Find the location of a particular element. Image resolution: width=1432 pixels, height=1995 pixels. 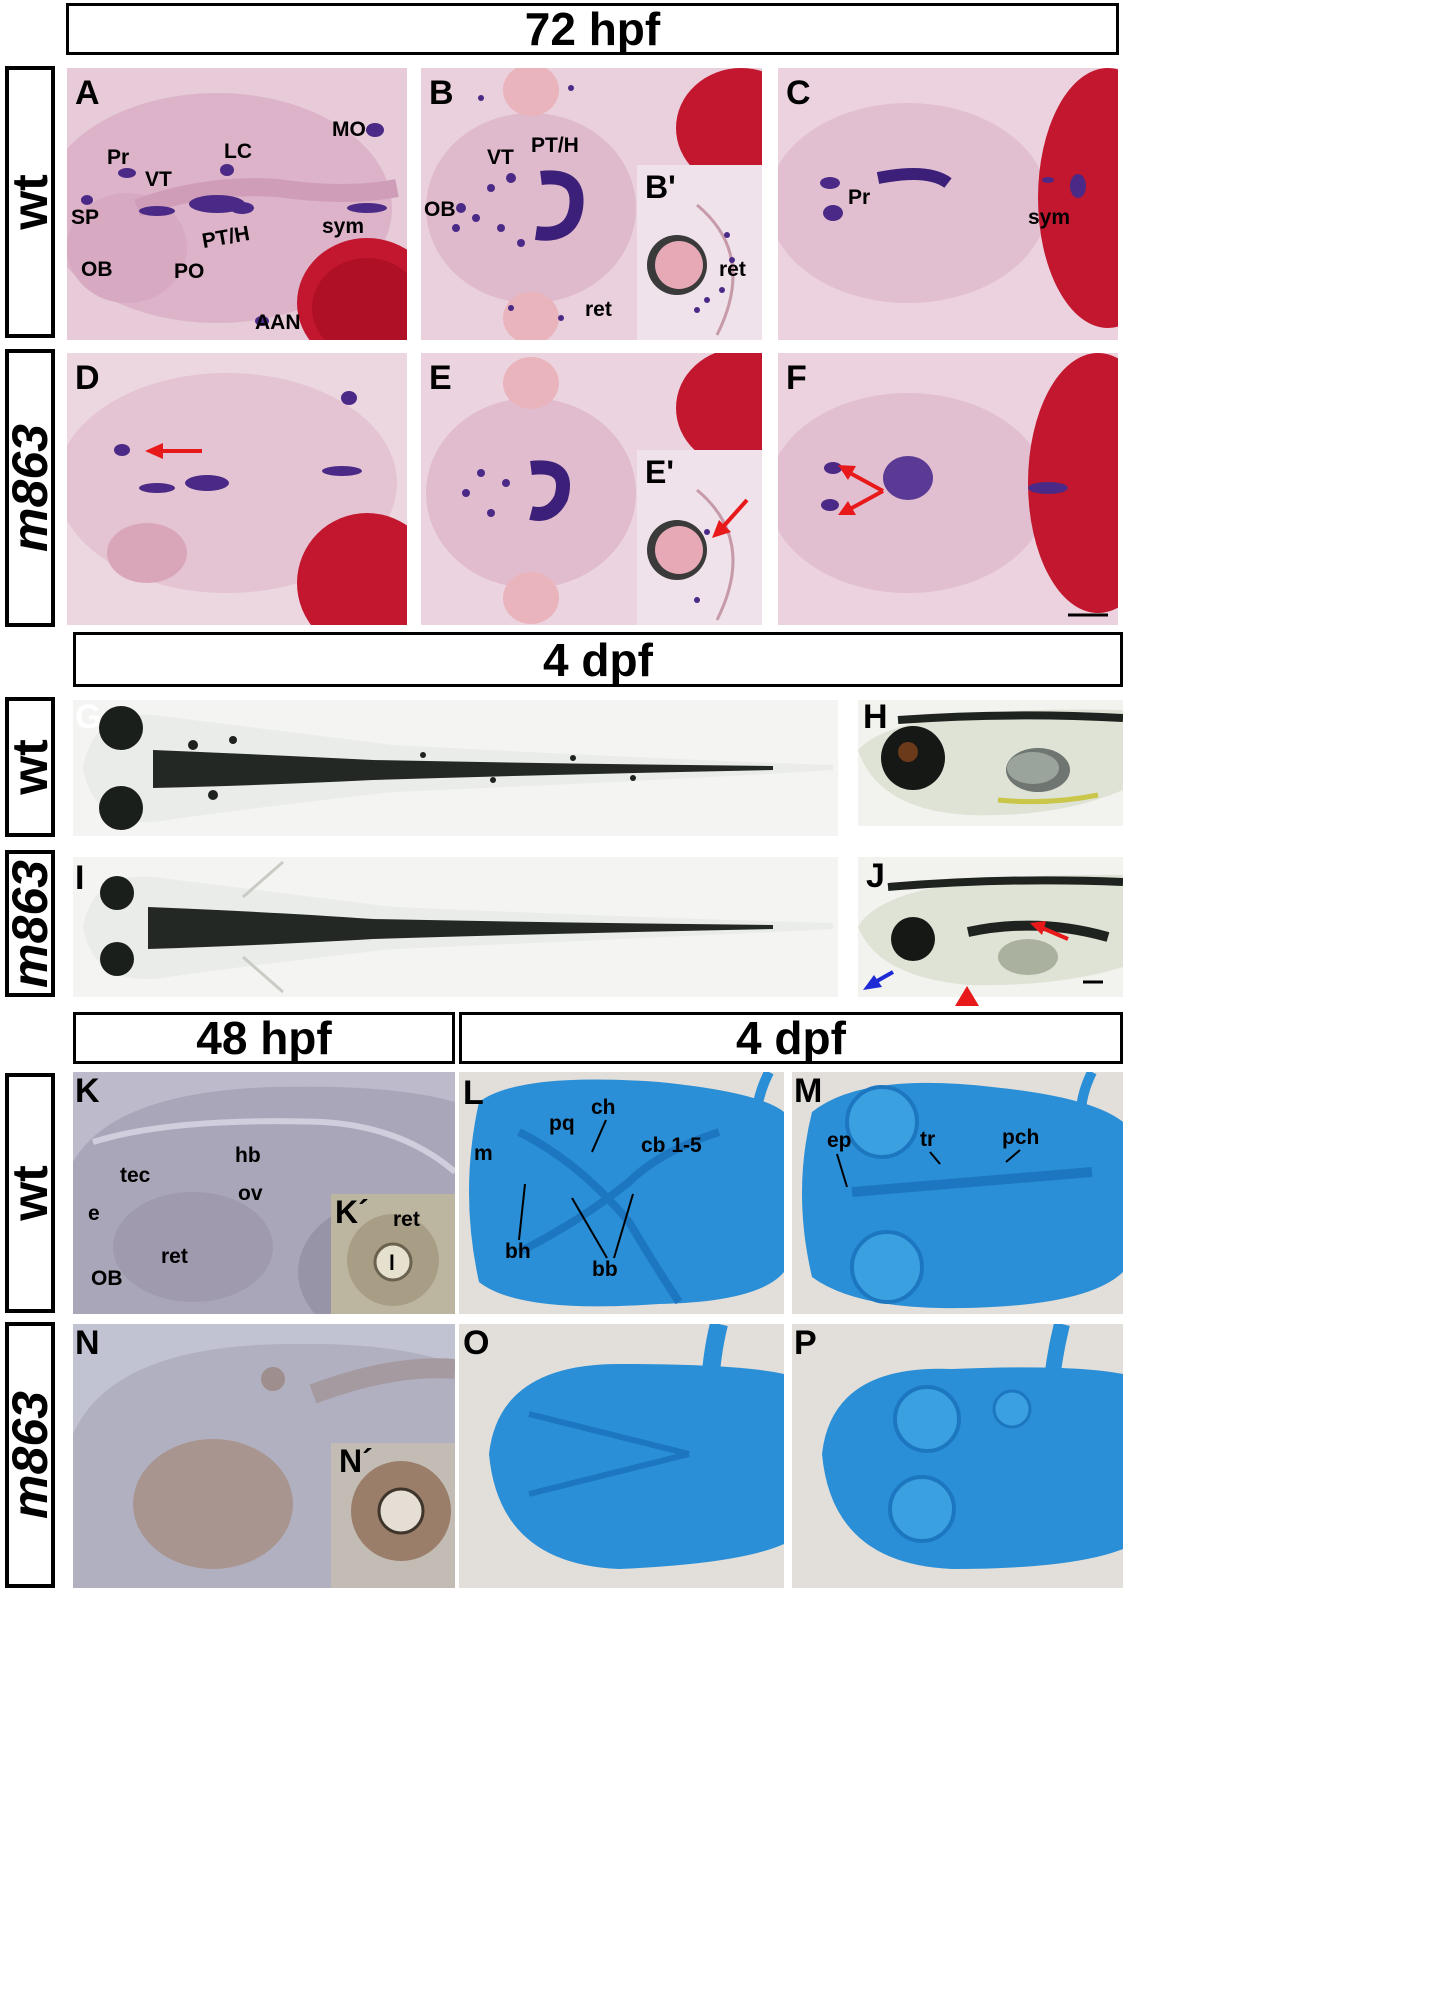

label-l-bb: bb is located at coordinates (605, 1269).